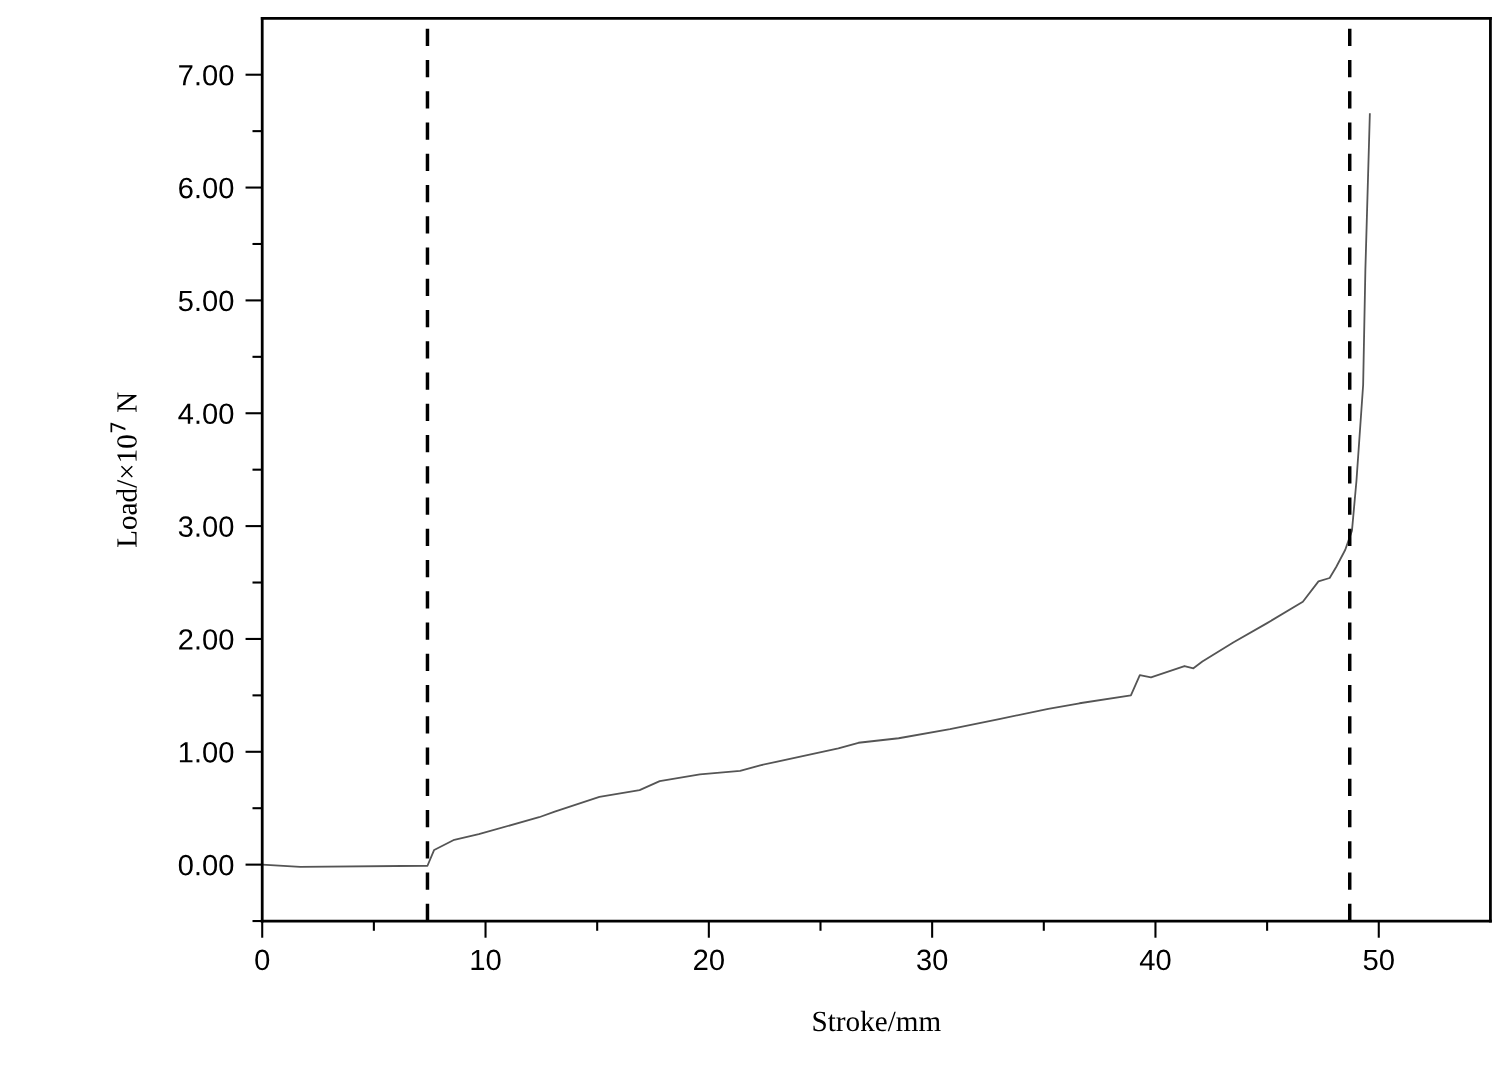  I want to click on y-tick-label: 7.00, so click(206, 75).